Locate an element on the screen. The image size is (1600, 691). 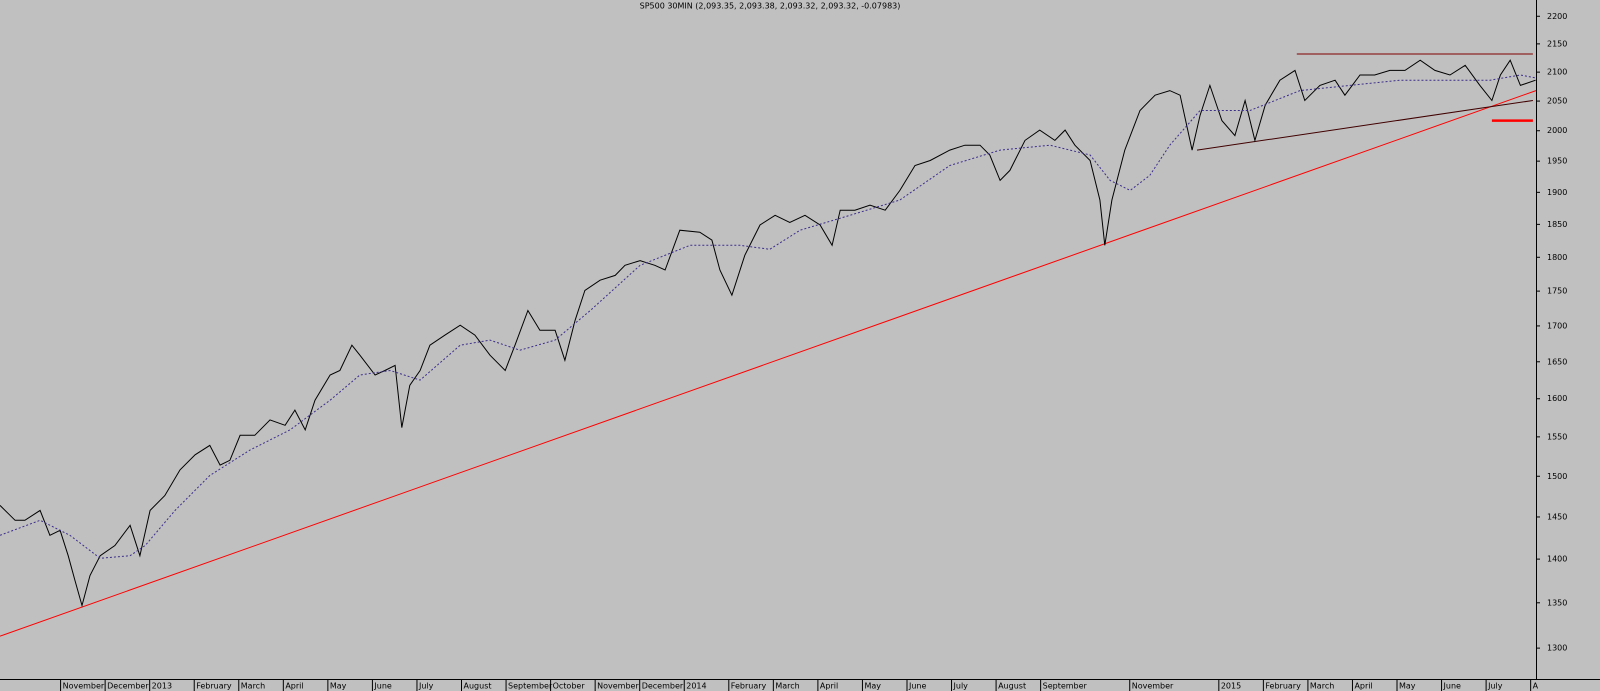
y-tick-label: 1600 is located at coordinates (1557, 398).